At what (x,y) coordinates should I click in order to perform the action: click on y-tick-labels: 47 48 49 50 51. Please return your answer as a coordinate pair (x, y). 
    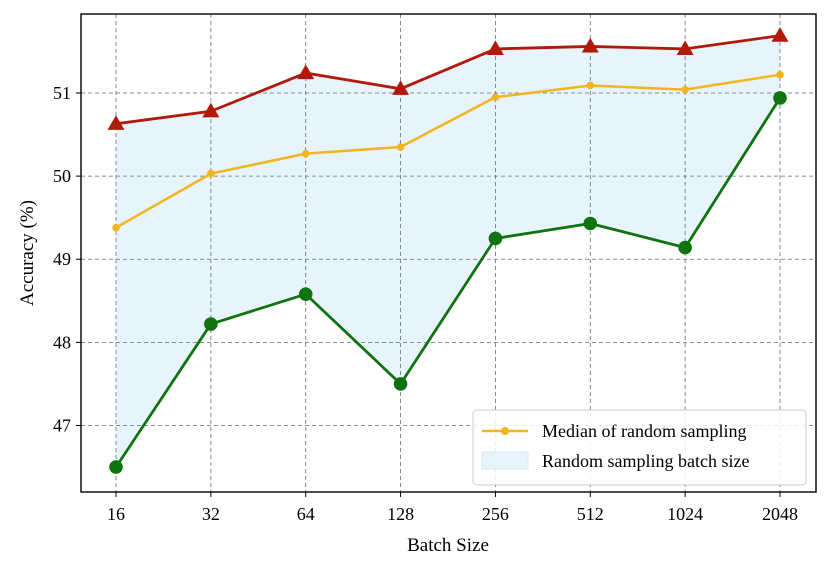
    Looking at the image, I should click on (67, 259).